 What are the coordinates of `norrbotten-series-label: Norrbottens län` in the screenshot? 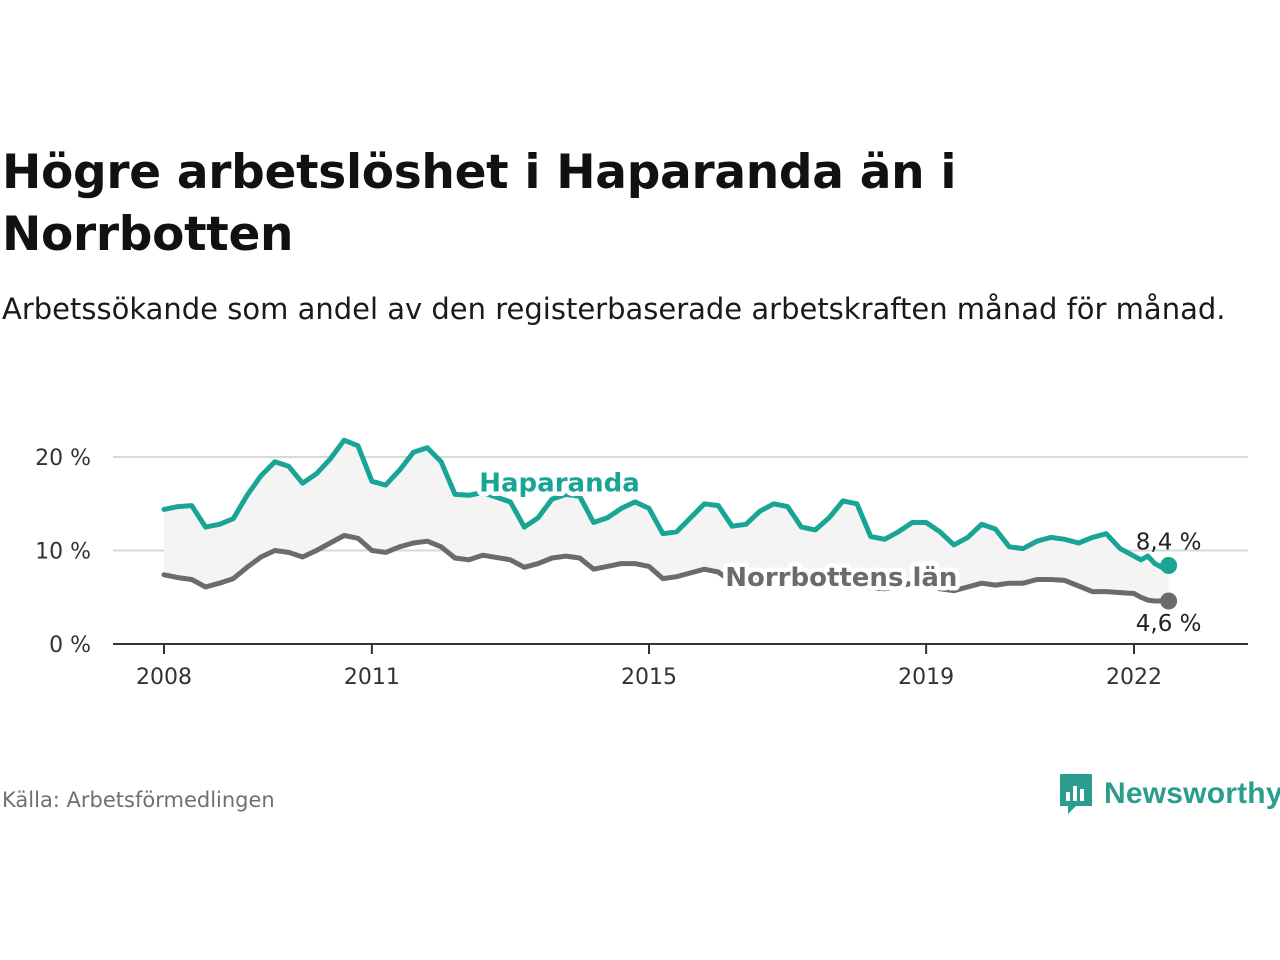 It's located at (841, 578).